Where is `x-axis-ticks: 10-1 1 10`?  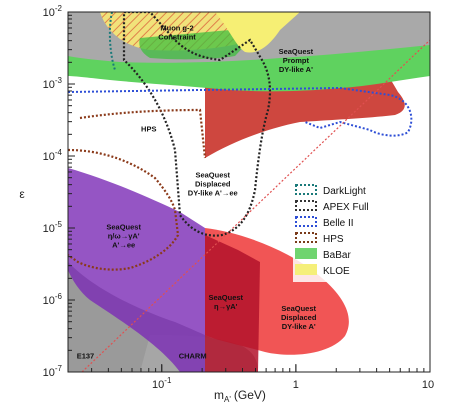
x-axis-ticks: 10-1 1 10 is located at coordinates (250, 377).